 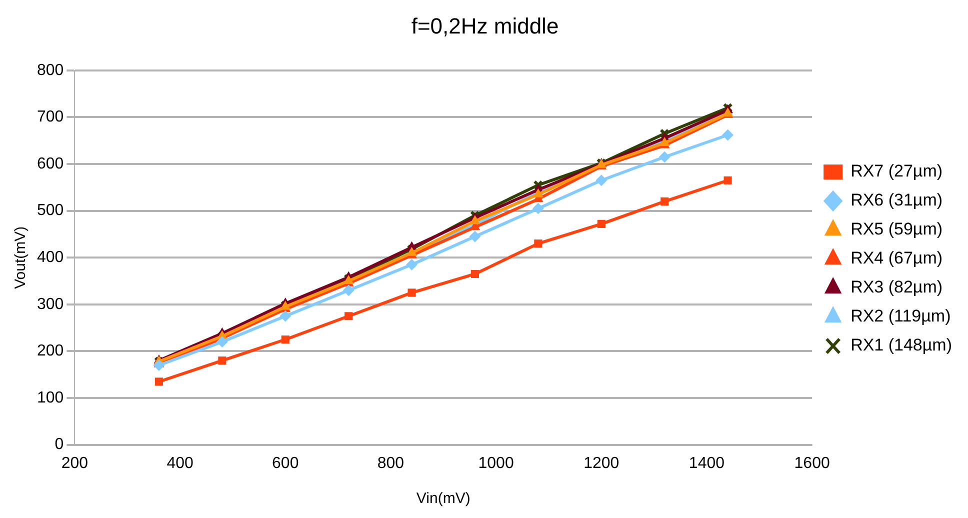 What do you see at coordinates (901, 345) in the screenshot?
I see `legend-label: RX1 (148µm)` at bounding box center [901, 345].